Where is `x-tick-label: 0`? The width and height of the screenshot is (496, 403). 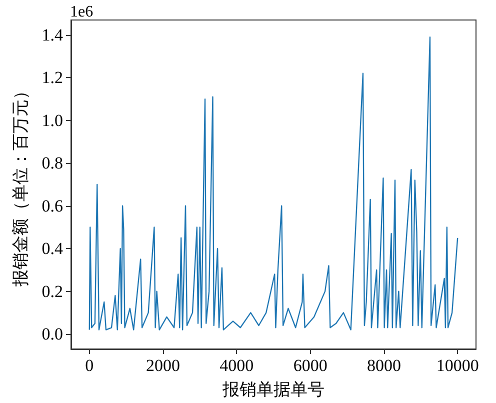
x-tick-label: 0 is located at coordinates (89, 365).